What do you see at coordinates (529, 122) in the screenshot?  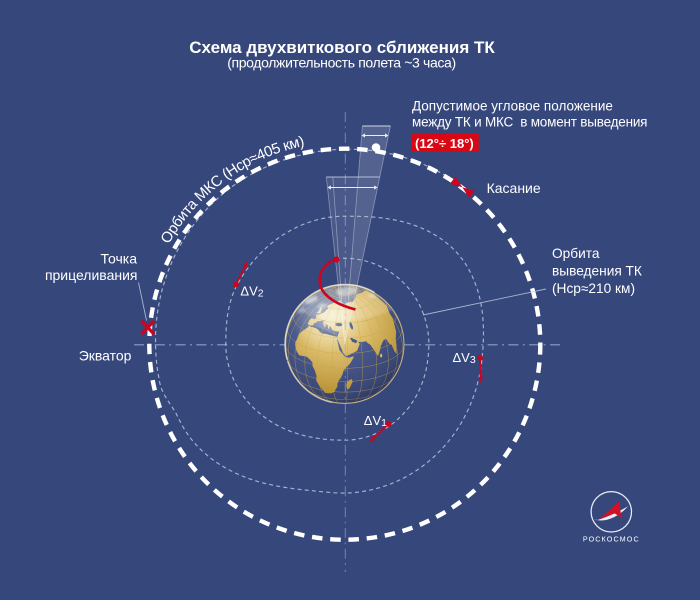 I see `svg-text:между ТК и МКС в момент вывед: между ТК и МКС в момент выведения` at bounding box center [529, 122].